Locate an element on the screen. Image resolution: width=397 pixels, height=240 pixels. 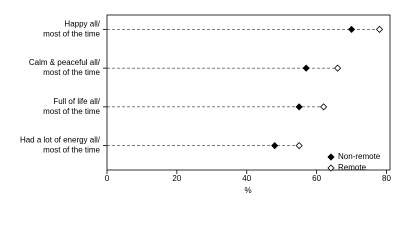
x-tick-label: 20 is located at coordinates (176, 178).